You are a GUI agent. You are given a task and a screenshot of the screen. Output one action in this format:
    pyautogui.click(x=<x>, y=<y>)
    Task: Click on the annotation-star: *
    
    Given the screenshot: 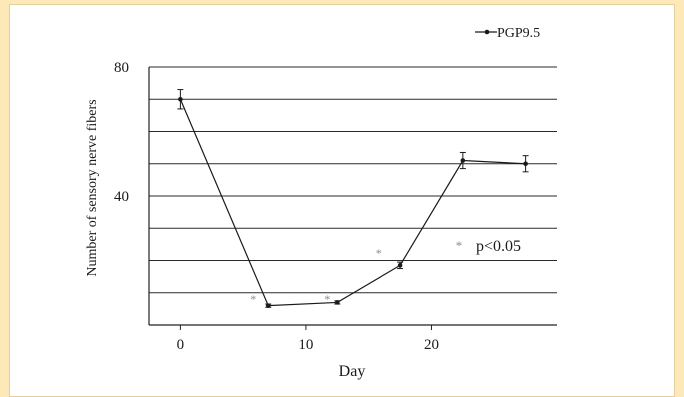 What is the action you would take?
    pyautogui.click(x=459, y=245)
    